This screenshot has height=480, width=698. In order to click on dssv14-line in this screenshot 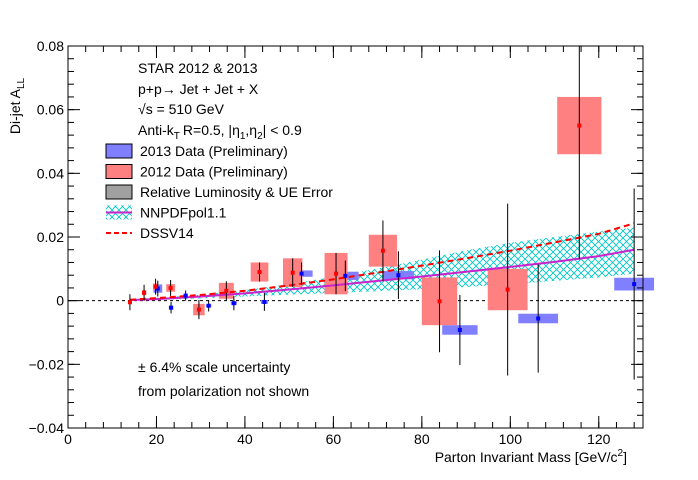, I will do `click(382, 261)`.